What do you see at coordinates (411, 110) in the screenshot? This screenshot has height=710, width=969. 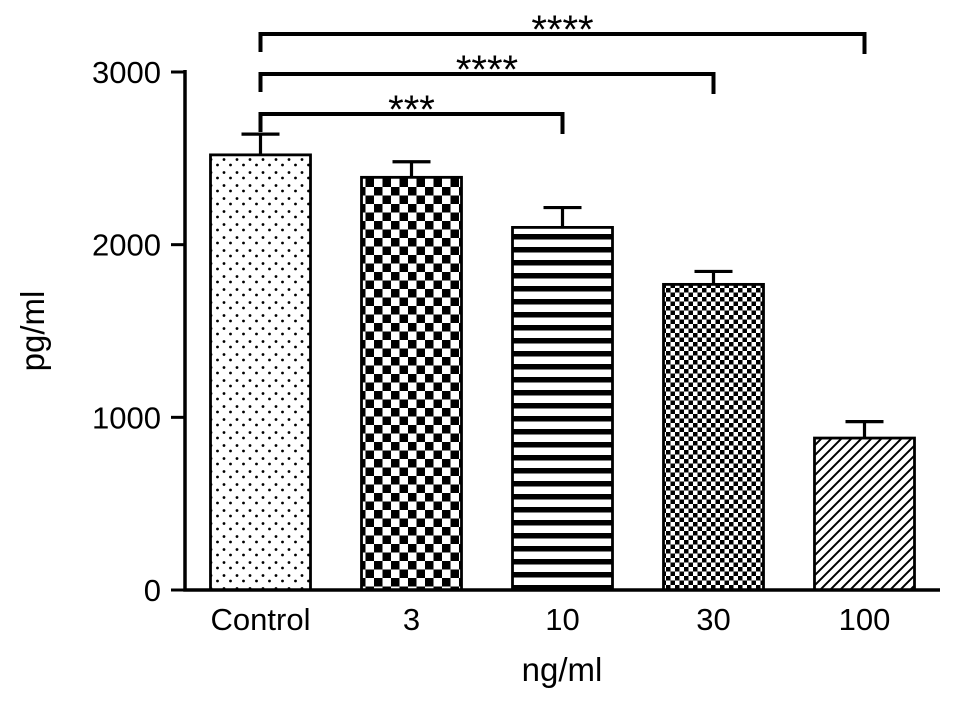 I see `significance-label: ***` at bounding box center [411, 110].